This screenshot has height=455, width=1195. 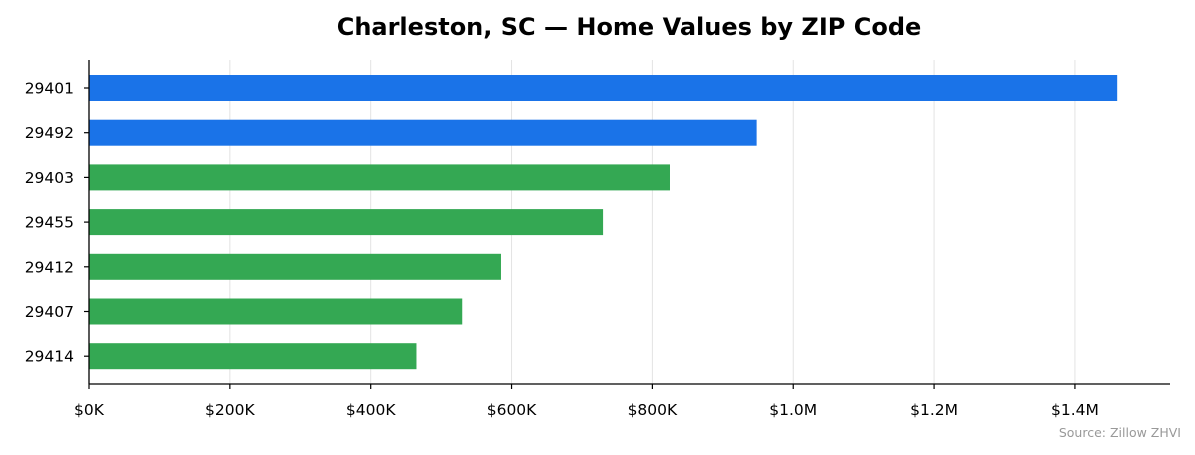 I want to click on y-tick-label: 29403, so click(x=49, y=178).